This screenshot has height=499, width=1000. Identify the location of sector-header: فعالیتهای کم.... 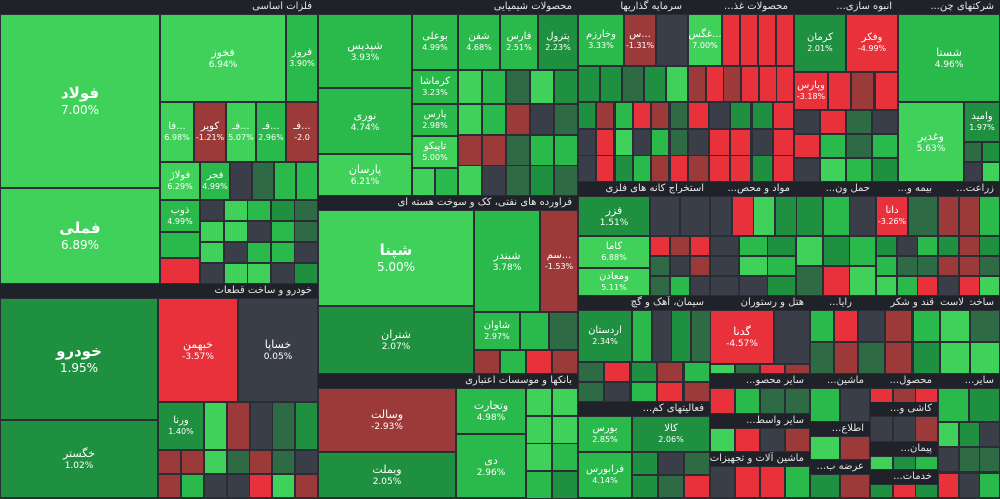
(644, 409).